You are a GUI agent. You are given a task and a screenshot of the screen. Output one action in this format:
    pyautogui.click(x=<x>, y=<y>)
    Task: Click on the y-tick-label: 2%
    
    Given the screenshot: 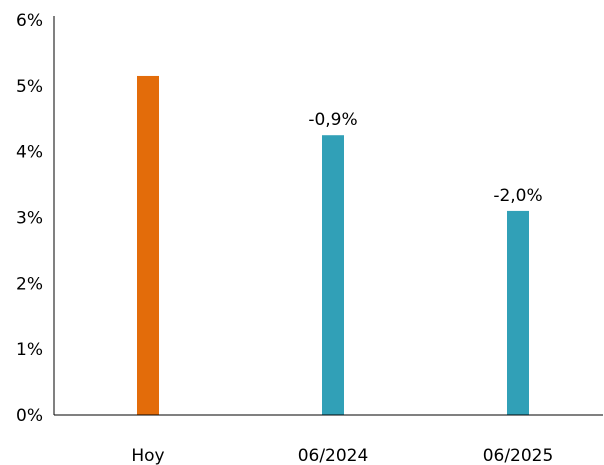 What is the action you would take?
    pyautogui.click(x=29, y=284)
    